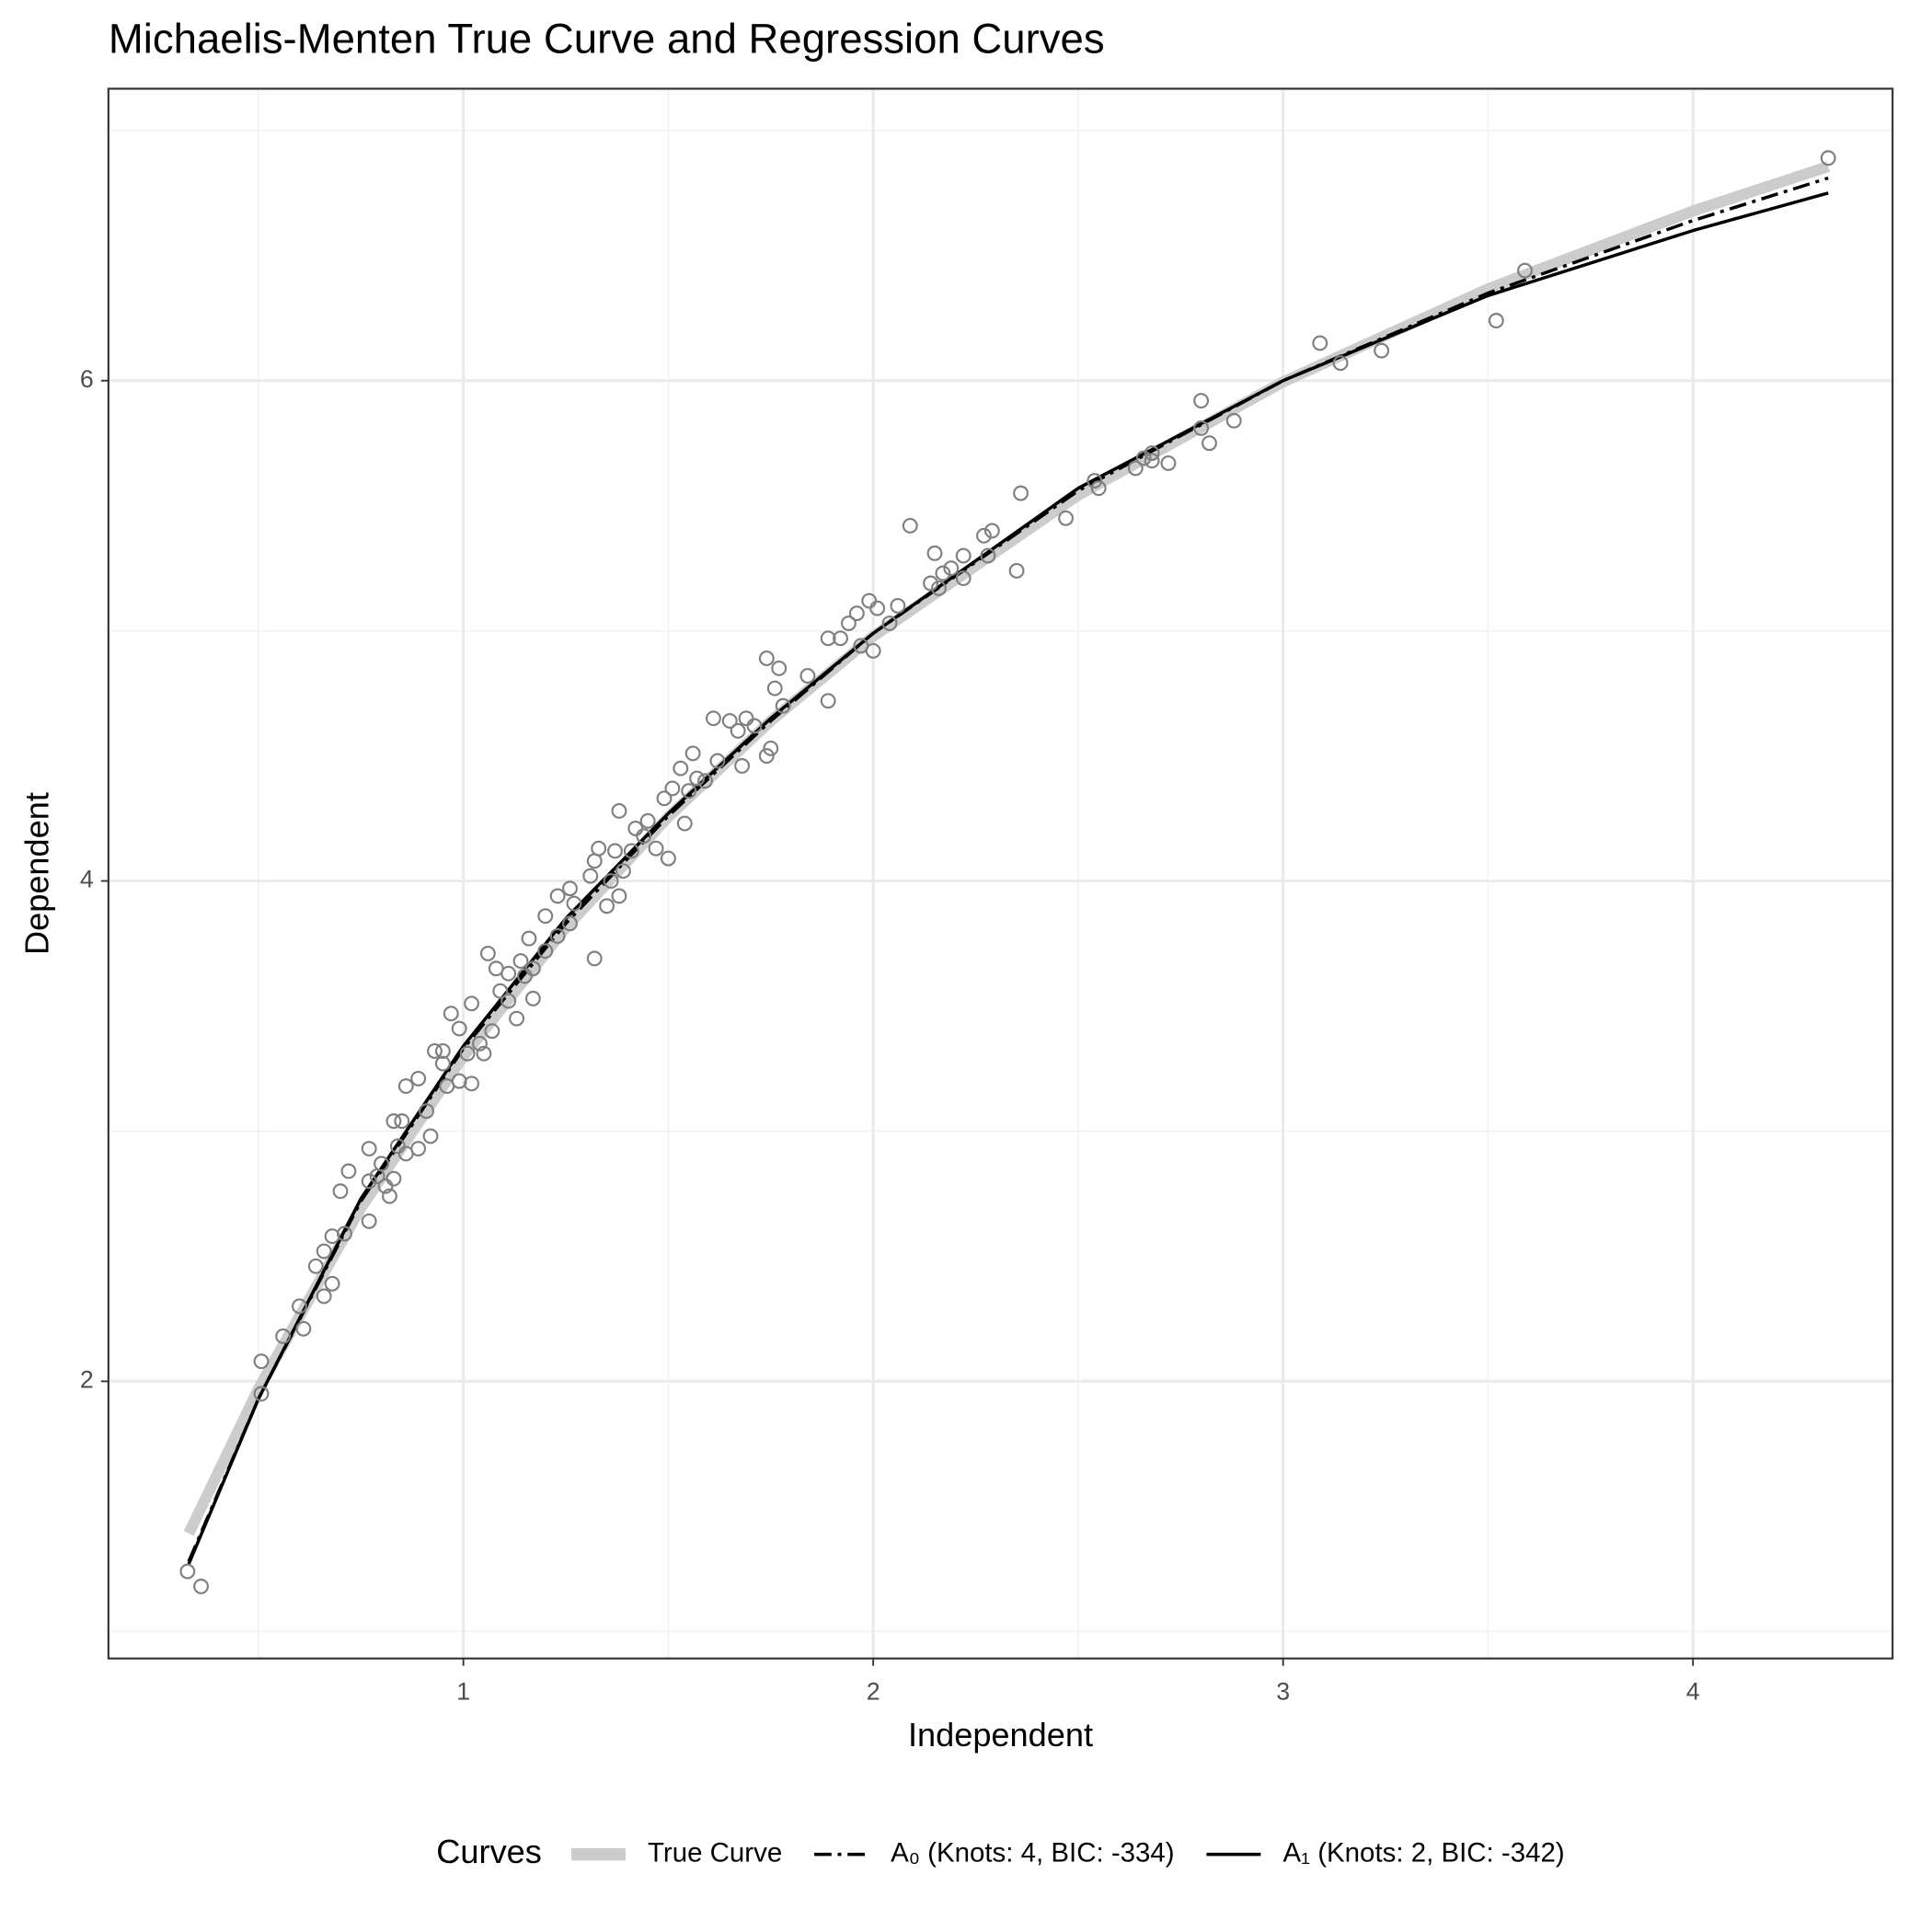 This screenshot has width=1932, height=1932. What do you see at coordinates (87, 1379) in the screenshot?
I see `y-tick-label: 2` at bounding box center [87, 1379].